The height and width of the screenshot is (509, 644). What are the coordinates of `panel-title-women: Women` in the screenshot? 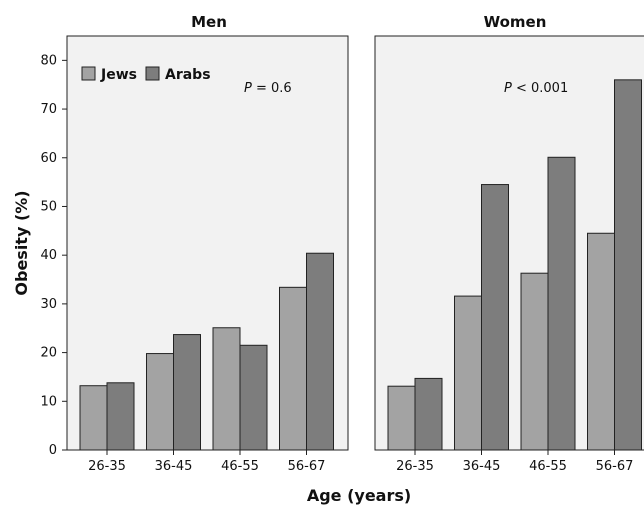 It's located at (515, 22).